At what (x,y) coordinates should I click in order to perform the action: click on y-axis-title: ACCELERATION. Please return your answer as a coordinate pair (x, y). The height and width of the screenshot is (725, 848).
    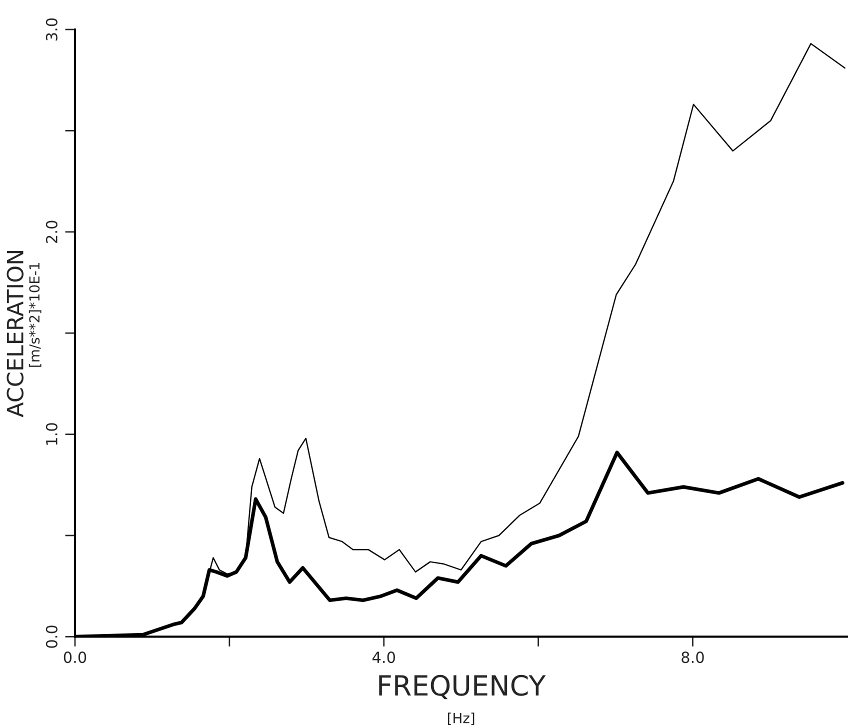
    Looking at the image, I should click on (15, 334).